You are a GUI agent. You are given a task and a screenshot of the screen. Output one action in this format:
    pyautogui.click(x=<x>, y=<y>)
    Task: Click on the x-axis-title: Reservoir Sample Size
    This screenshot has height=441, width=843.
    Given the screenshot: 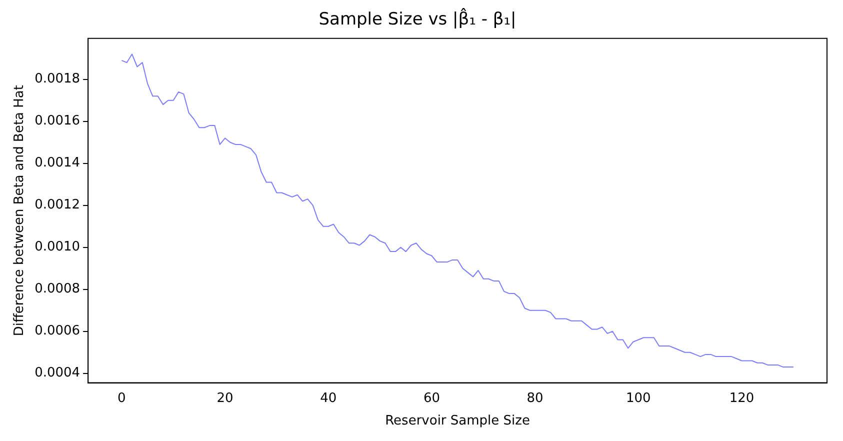 What is the action you would take?
    pyautogui.click(x=457, y=421)
    